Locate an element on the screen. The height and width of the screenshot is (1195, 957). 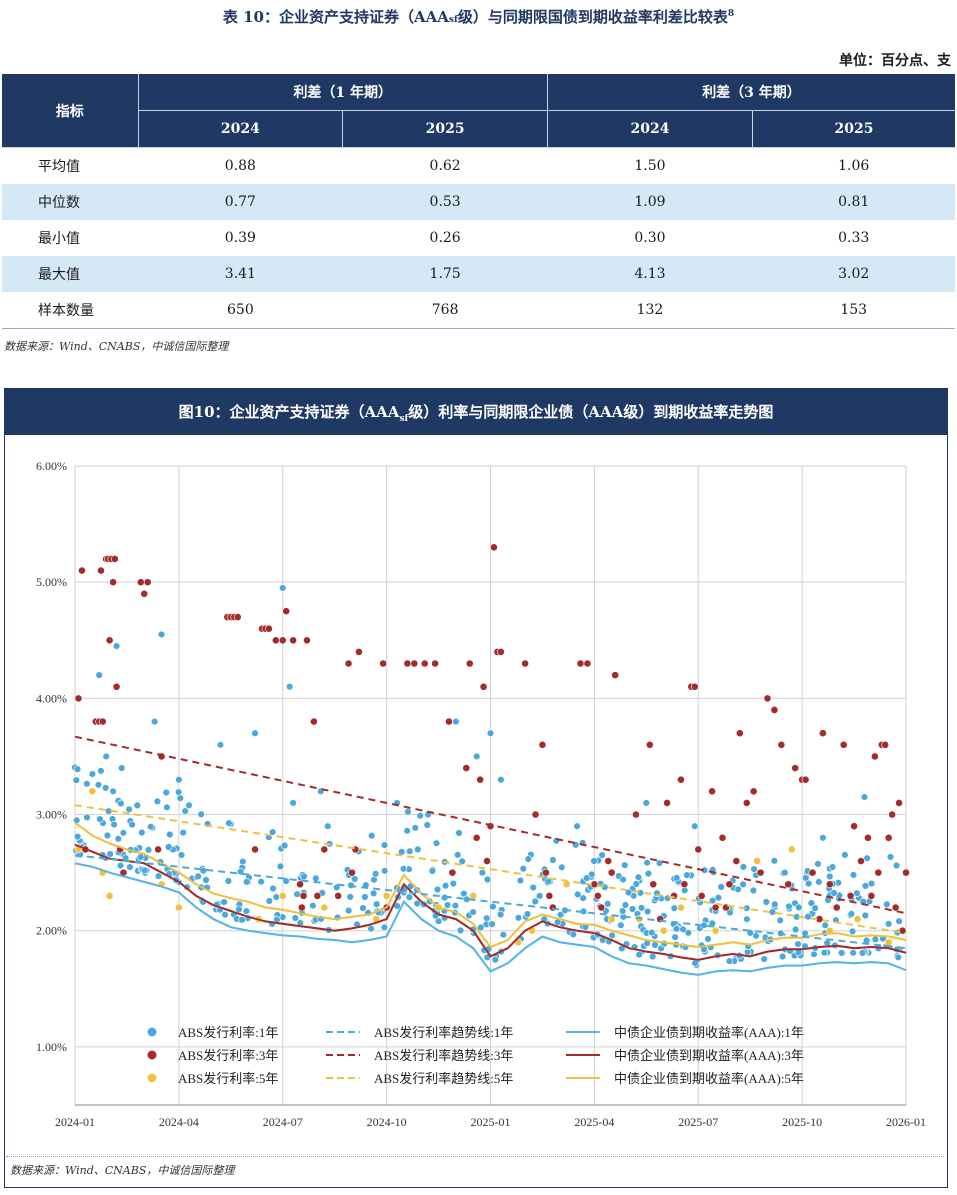
y-tick-label: 1.00% is located at coordinates (51, 1047).